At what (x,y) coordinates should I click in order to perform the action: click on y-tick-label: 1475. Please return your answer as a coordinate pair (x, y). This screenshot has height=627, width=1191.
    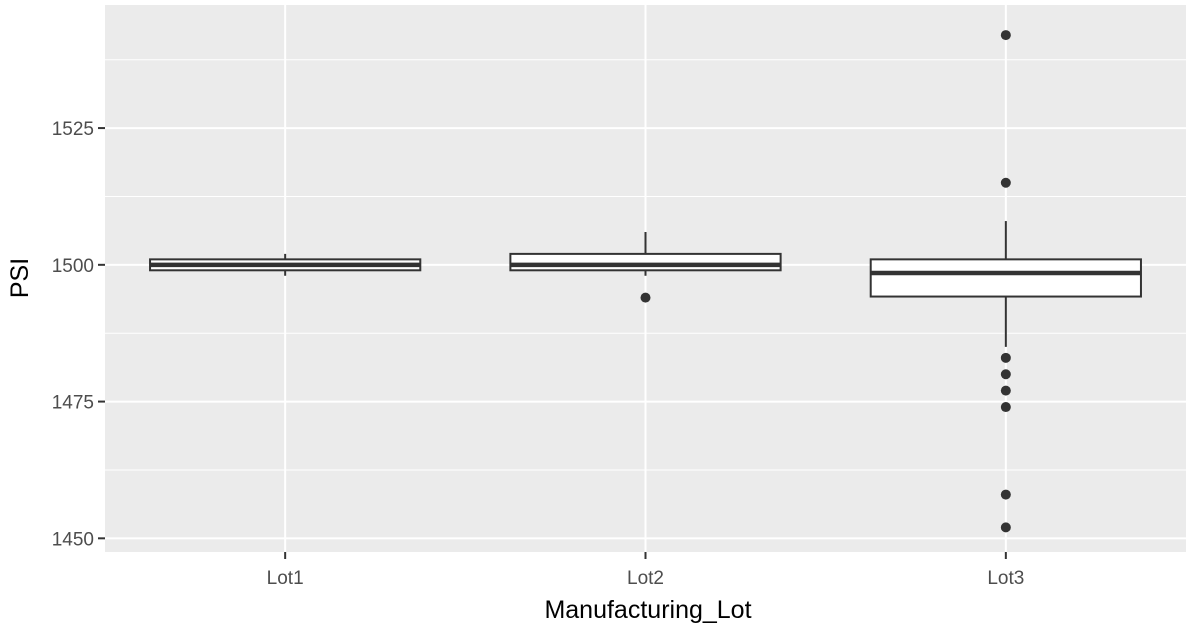
    Looking at the image, I should click on (73, 403).